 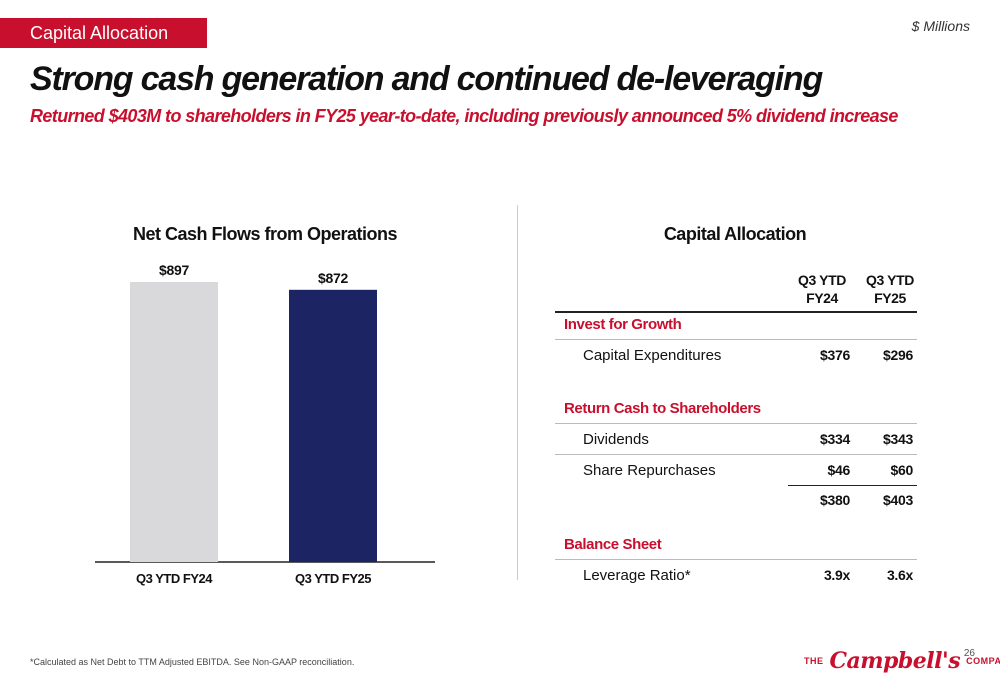 What do you see at coordinates (898, 439) in the screenshot?
I see `cell-dividends-fy25: $343` at bounding box center [898, 439].